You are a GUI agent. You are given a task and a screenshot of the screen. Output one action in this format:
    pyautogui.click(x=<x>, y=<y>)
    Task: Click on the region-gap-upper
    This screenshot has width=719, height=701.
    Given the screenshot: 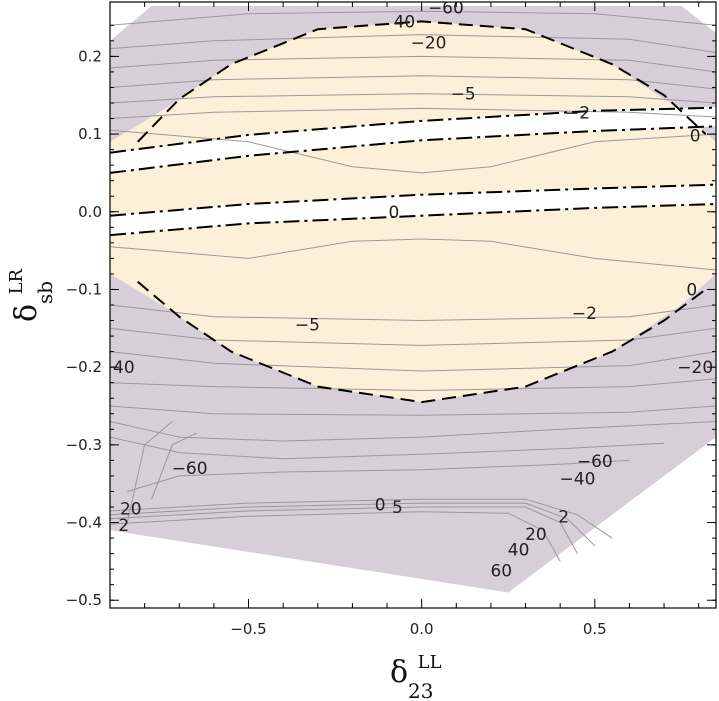 What is the action you would take?
    pyautogui.click(x=413, y=139)
    